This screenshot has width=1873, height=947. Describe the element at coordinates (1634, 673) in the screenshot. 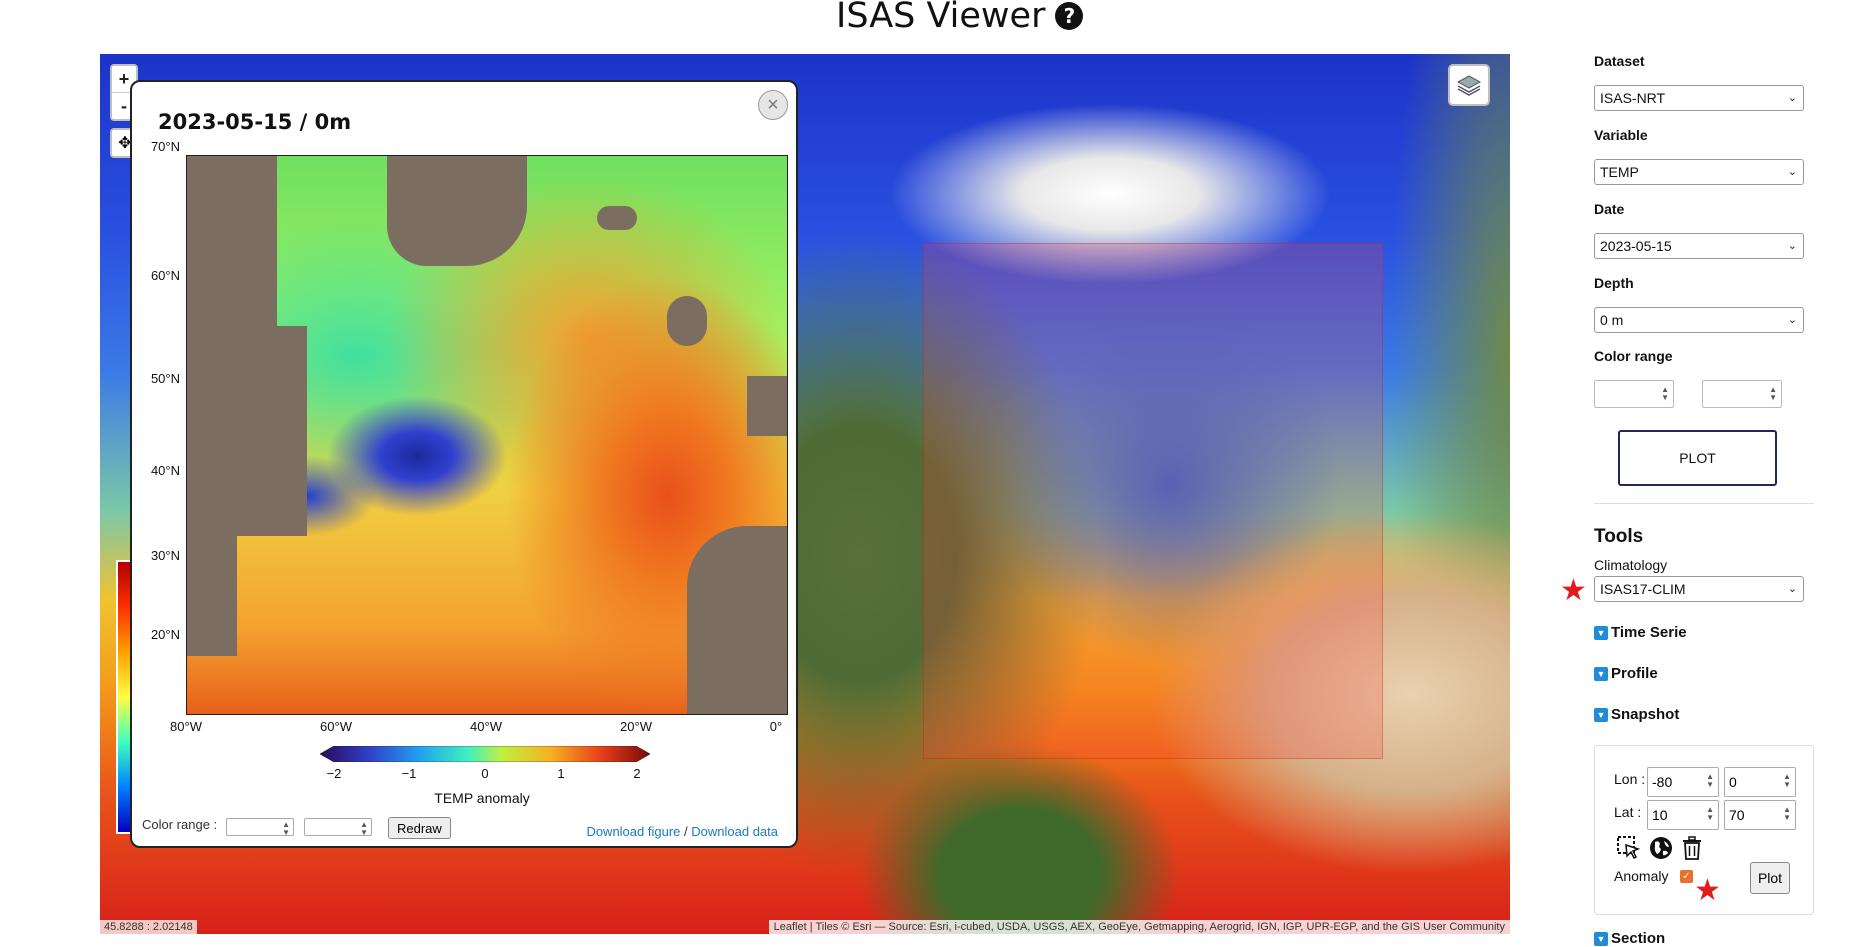

I see `section-label: Profile` at that location.